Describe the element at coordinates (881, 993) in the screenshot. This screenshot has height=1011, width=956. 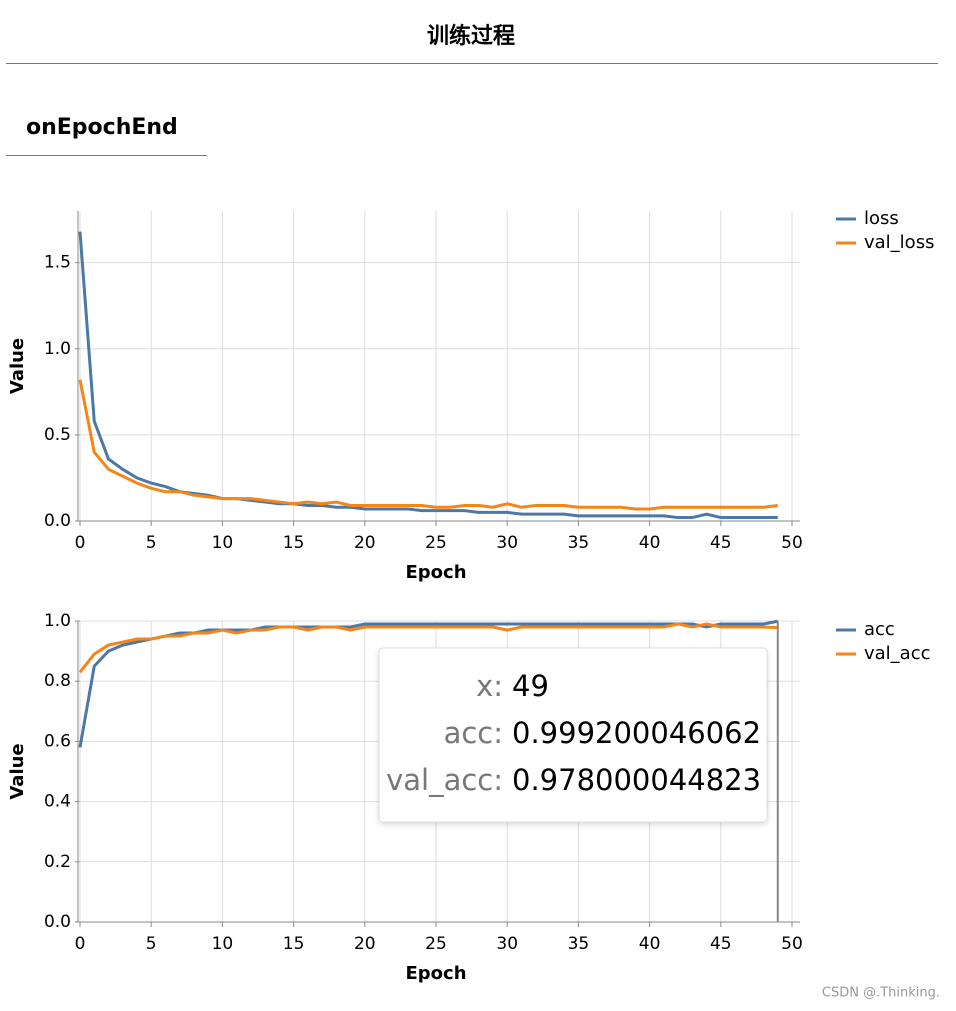
I see `watermark: CSDN @.Thinking.` at that location.